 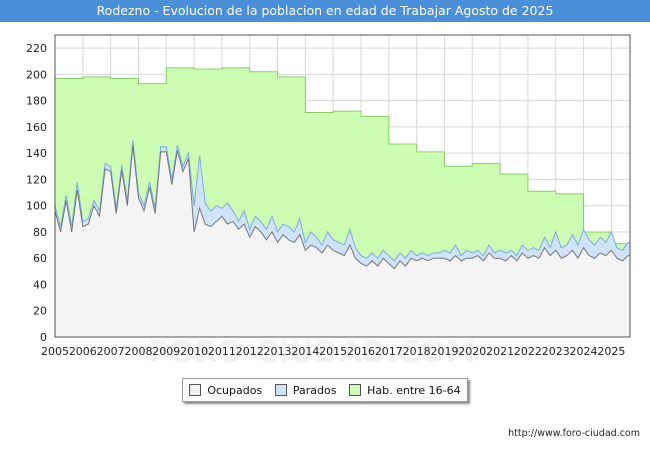 I want to click on legend-swatch-ocupados, so click(x=195, y=390).